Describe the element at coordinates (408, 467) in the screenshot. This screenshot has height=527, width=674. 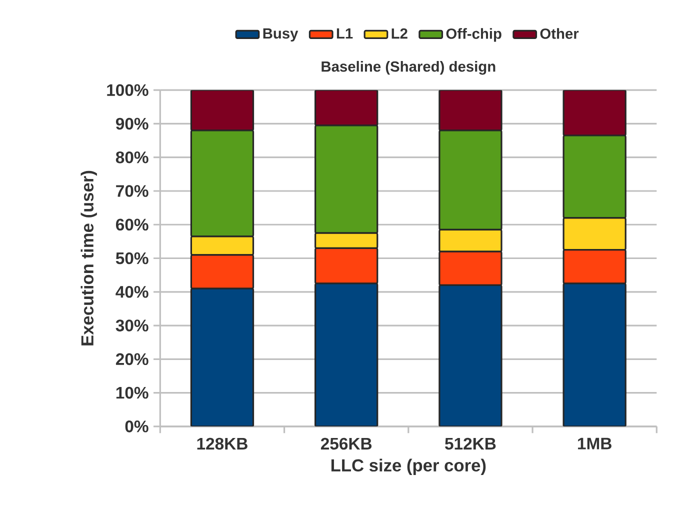
I see `x-axis-title: LLC size (per core)` at that location.